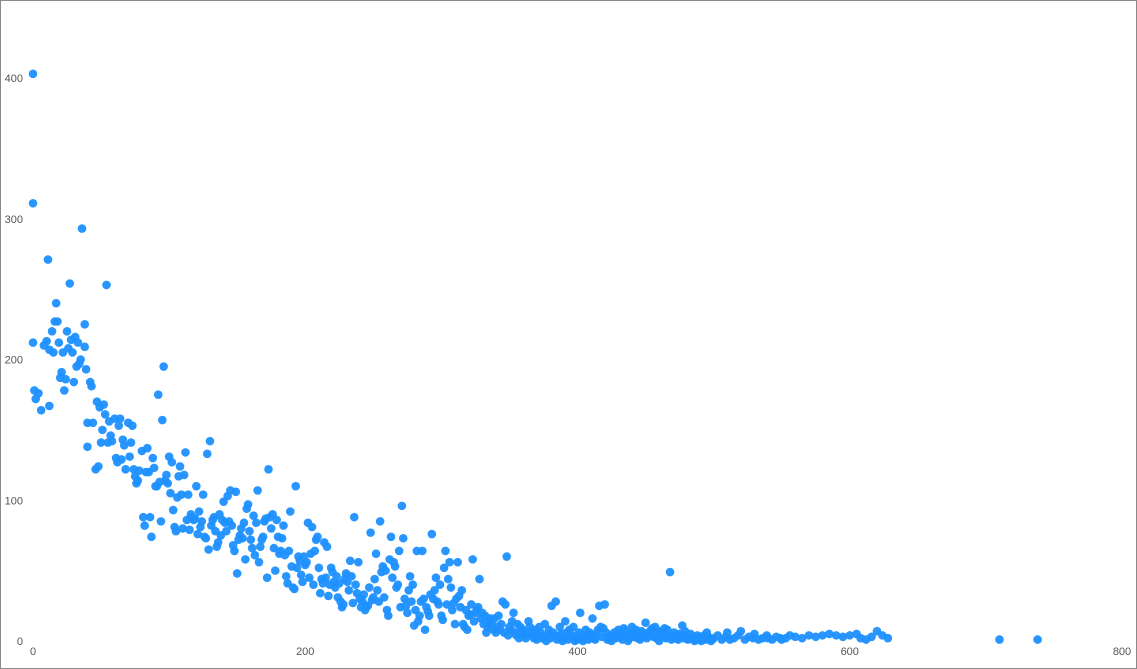  I want to click on y-tick-label: 400, so click(14, 79).